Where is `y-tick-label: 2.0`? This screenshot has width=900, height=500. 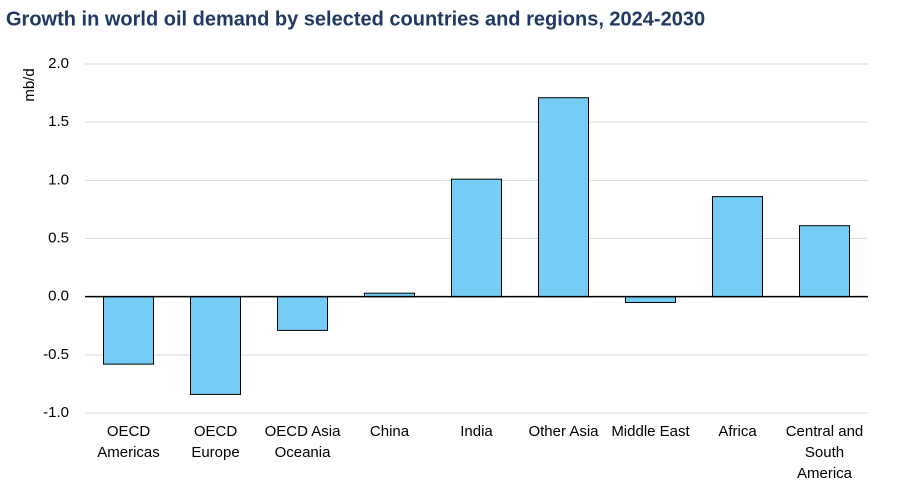 y-tick-label: 2.0 is located at coordinates (58, 63).